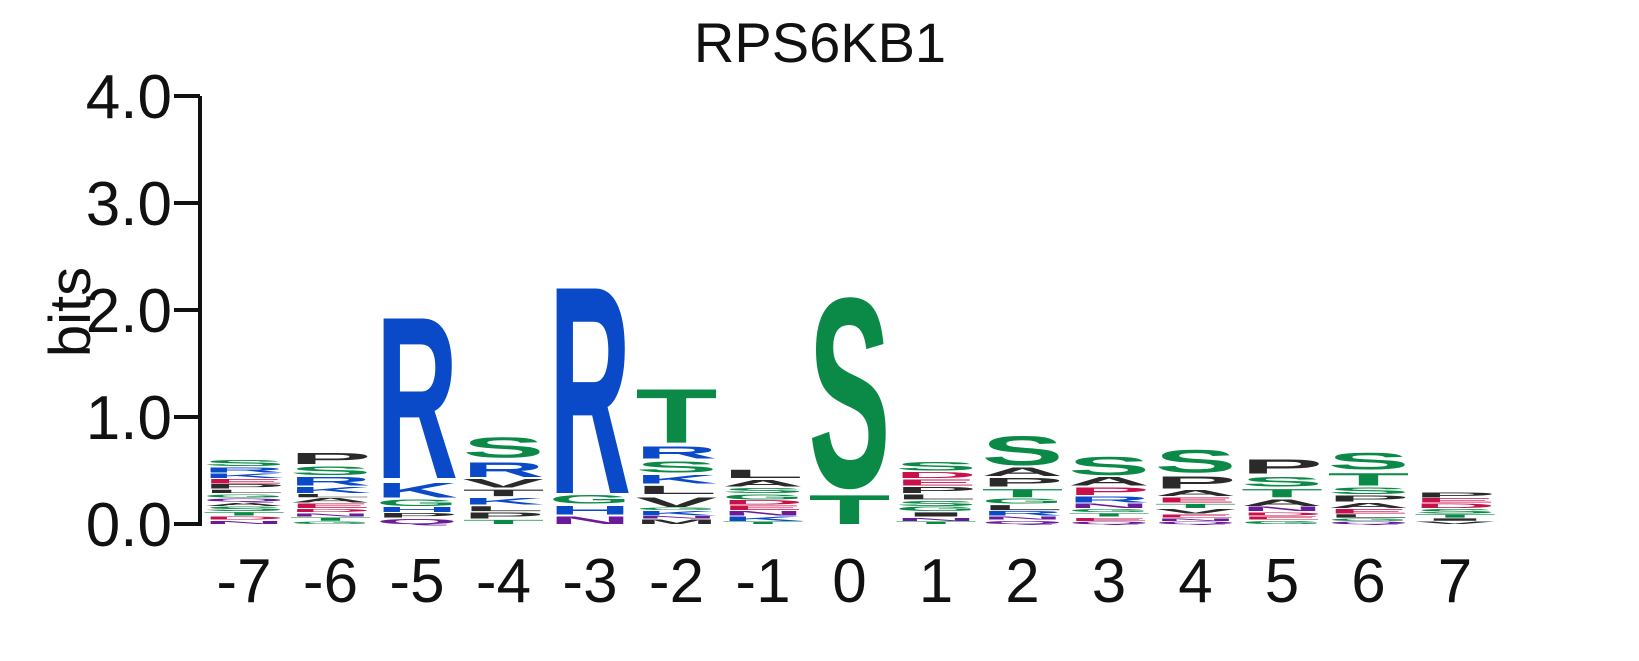  What do you see at coordinates (129, 204) in the screenshot?
I see `y-tick-label: 3.0` at bounding box center [129, 204].